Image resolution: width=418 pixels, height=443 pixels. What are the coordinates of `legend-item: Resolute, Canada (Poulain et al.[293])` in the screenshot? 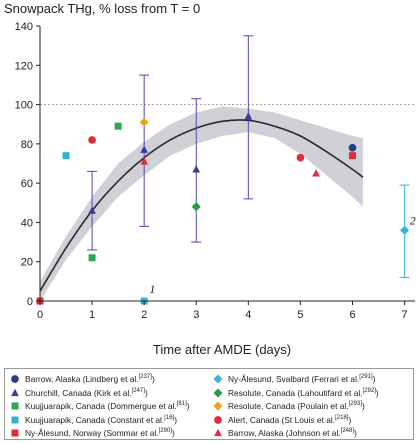 It's located at (289, 406).